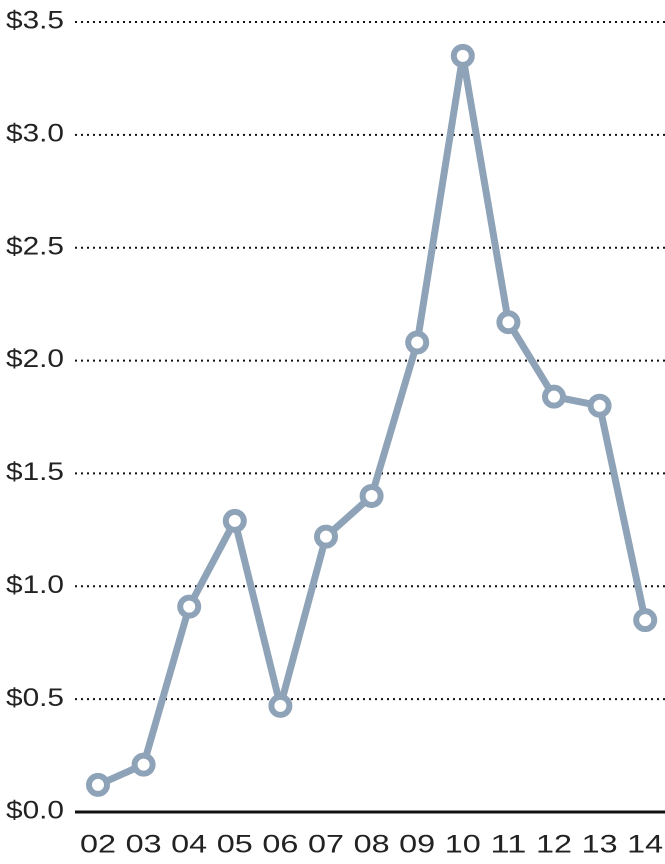  Describe the element at coordinates (35, 359) in the screenshot. I see `y-tick-label: $2.0` at that location.